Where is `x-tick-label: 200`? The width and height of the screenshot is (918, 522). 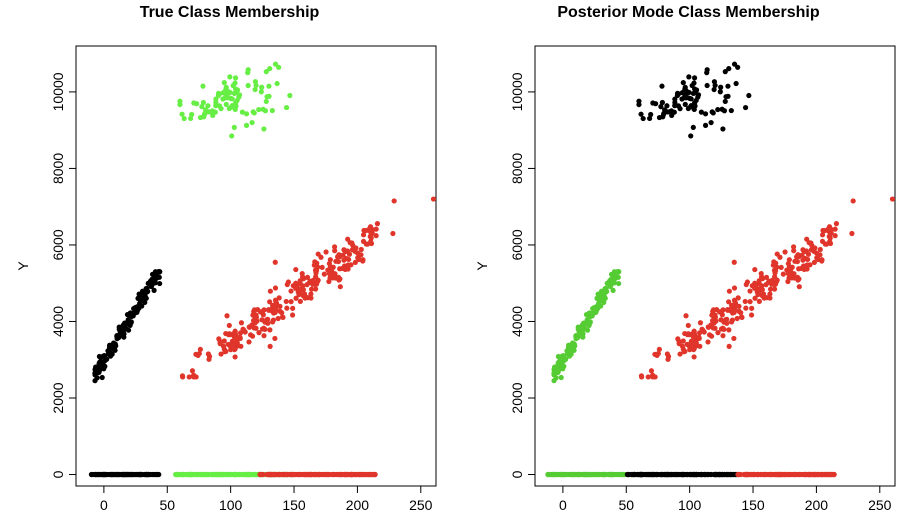 x-tick-label: 200 is located at coordinates (358, 505).